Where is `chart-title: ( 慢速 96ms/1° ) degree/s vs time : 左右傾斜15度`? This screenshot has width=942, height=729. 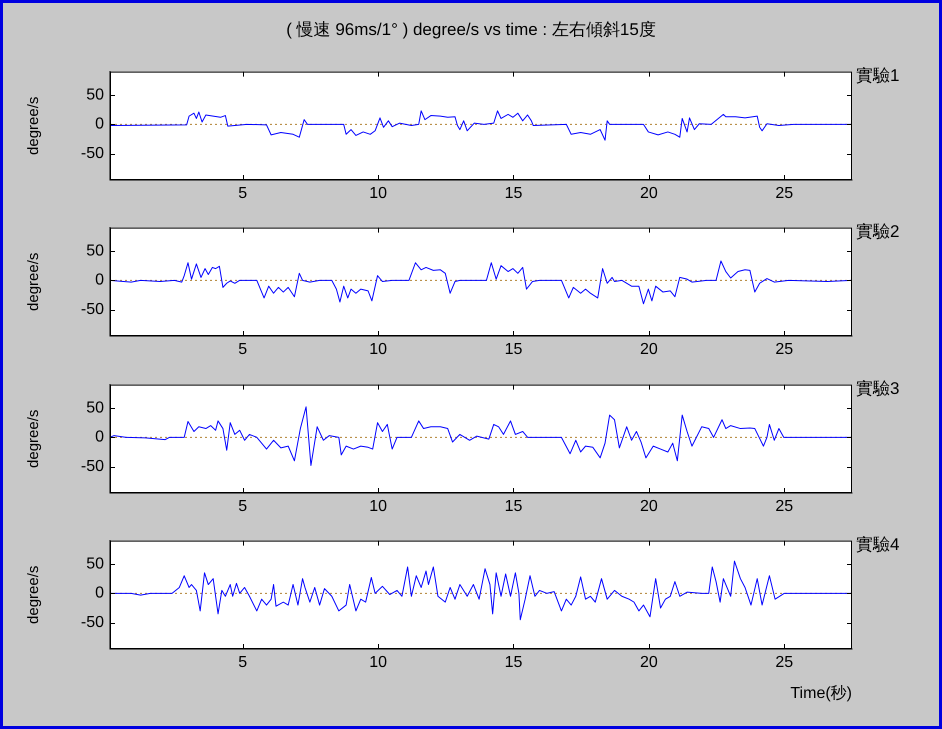 chart-title: ( 慢速 96ms/1° ) degree/s vs time : 左右傾斜15度 is located at coordinates (471, 30).